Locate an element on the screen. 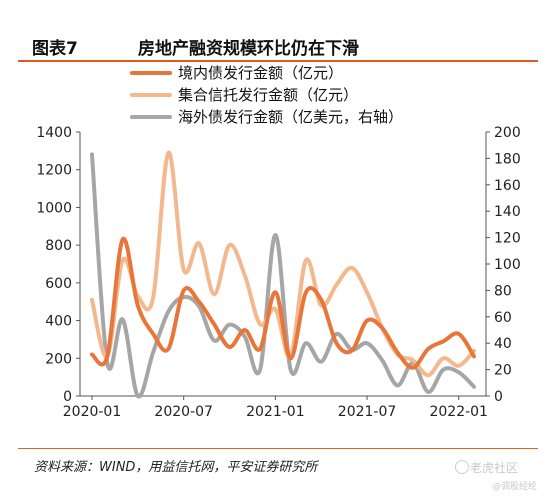  y-left-tick-label: 600 is located at coordinates (58, 284).